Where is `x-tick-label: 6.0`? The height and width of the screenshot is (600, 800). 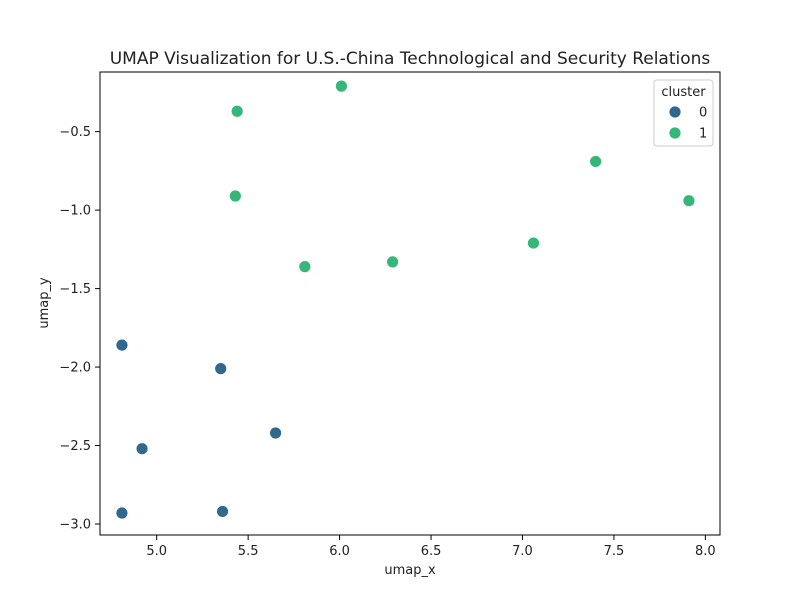
x-tick-label: 6.0 is located at coordinates (339, 551).